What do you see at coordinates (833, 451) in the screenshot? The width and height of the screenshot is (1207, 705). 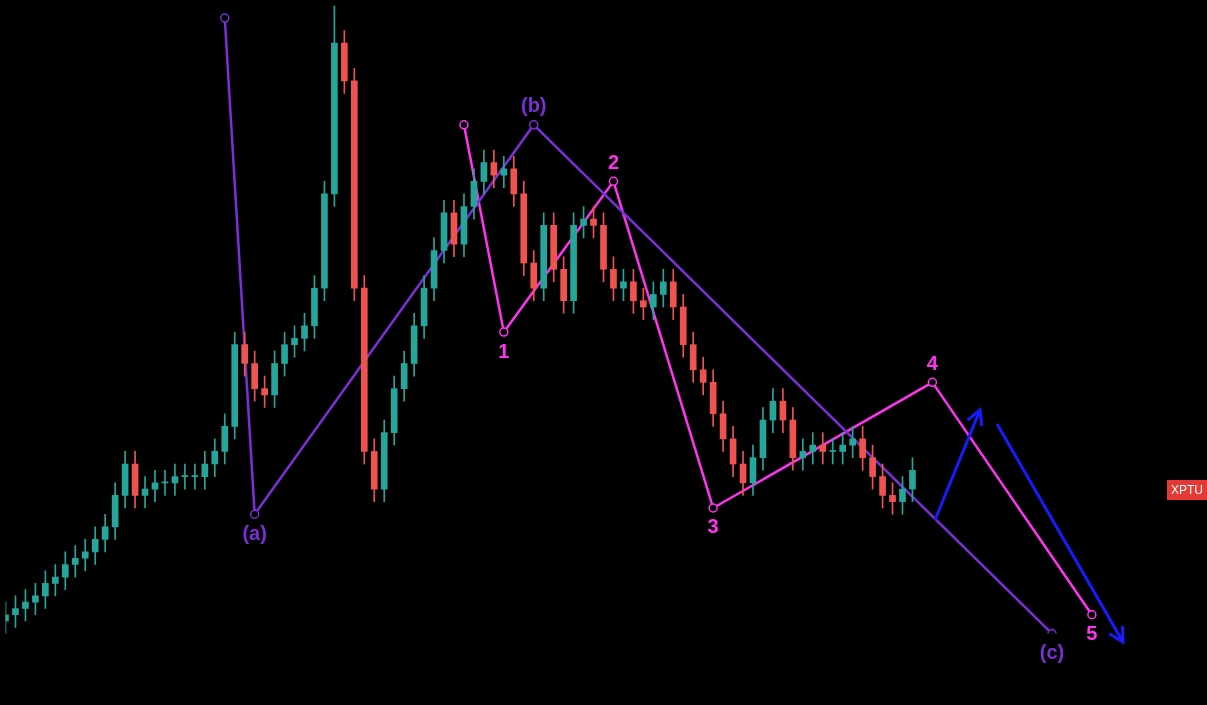 I see `candlestick` at bounding box center [833, 451].